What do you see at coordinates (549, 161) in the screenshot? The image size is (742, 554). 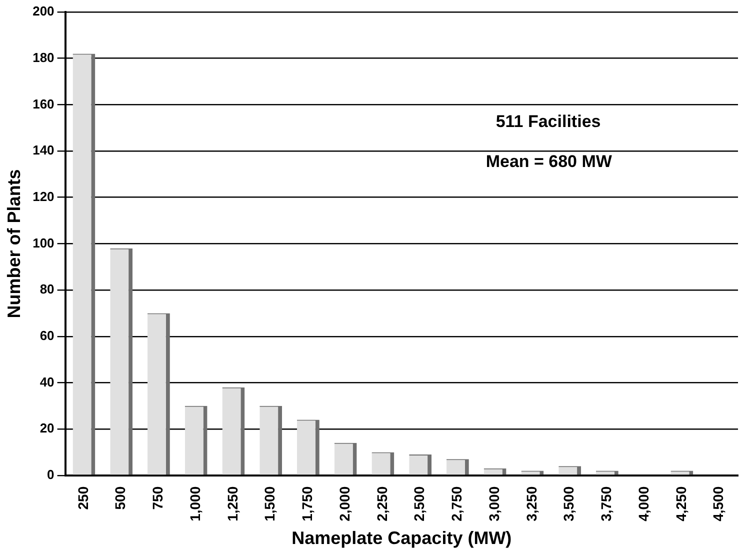 I see `annotation: Mean = 680 MW` at bounding box center [549, 161].